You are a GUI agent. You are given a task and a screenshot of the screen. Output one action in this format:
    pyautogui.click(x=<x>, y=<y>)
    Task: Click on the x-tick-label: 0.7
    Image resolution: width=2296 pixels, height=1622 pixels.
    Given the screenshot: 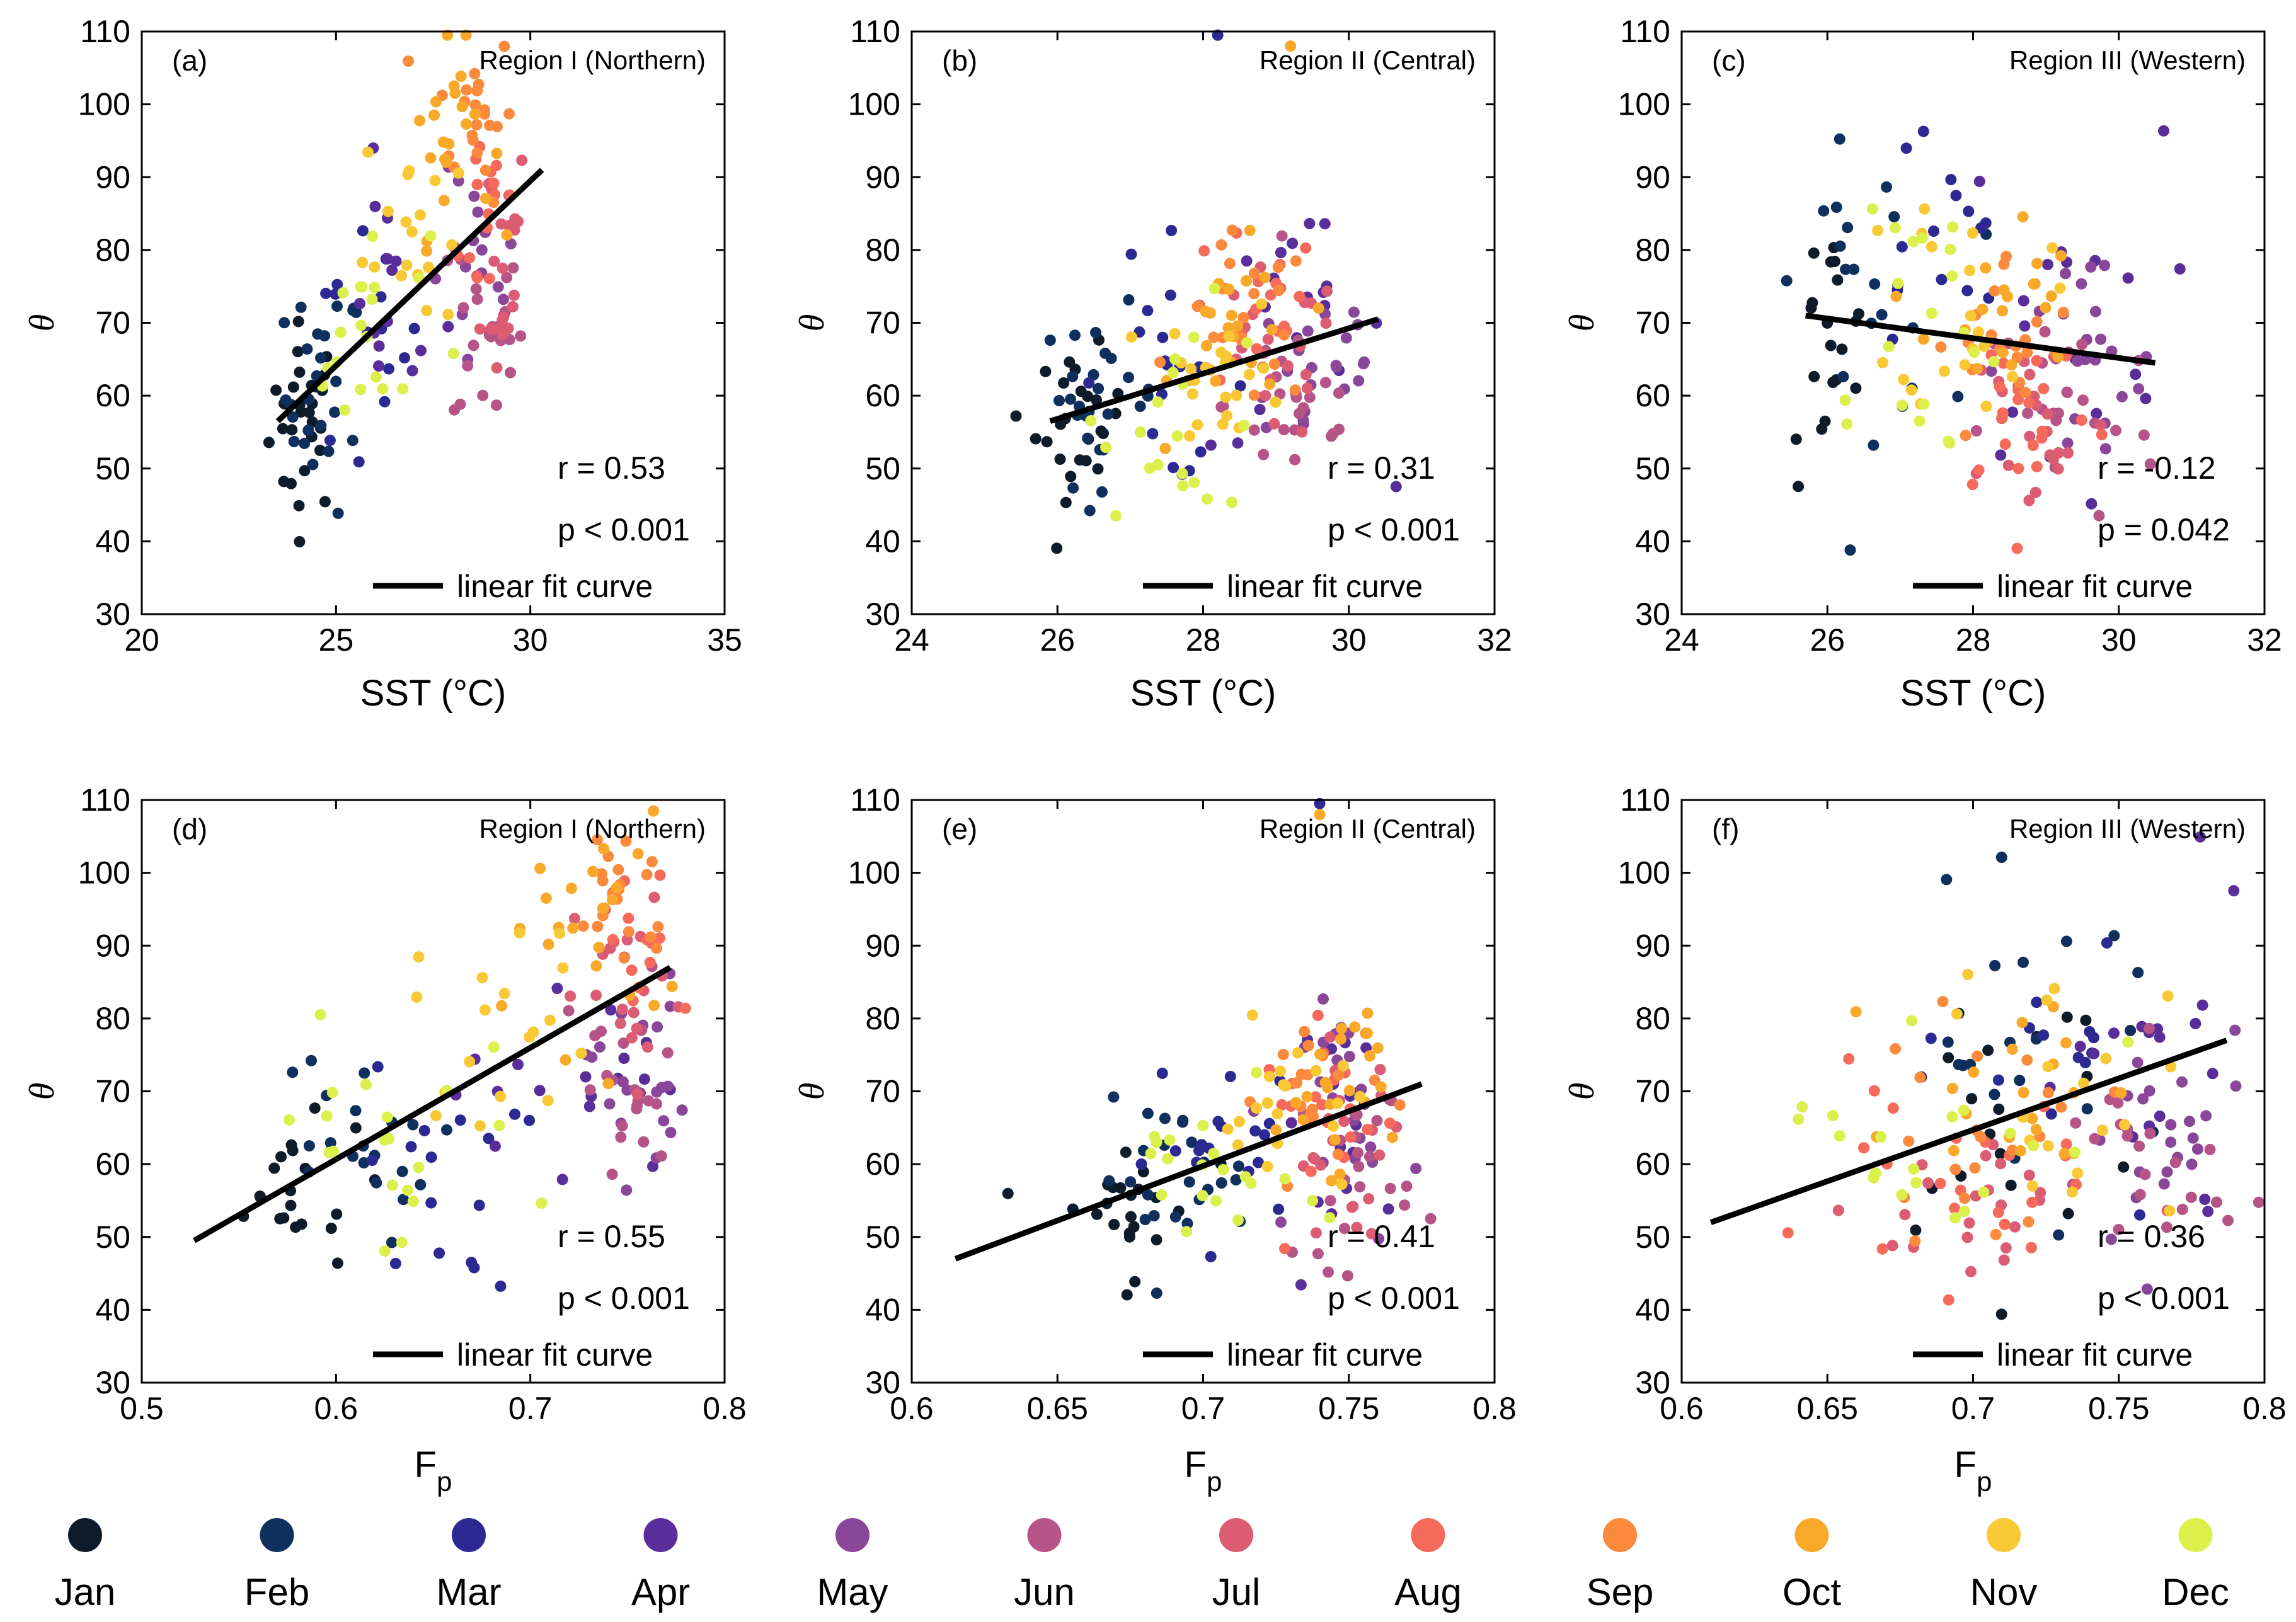 What is the action you would take?
    pyautogui.click(x=530, y=1408)
    